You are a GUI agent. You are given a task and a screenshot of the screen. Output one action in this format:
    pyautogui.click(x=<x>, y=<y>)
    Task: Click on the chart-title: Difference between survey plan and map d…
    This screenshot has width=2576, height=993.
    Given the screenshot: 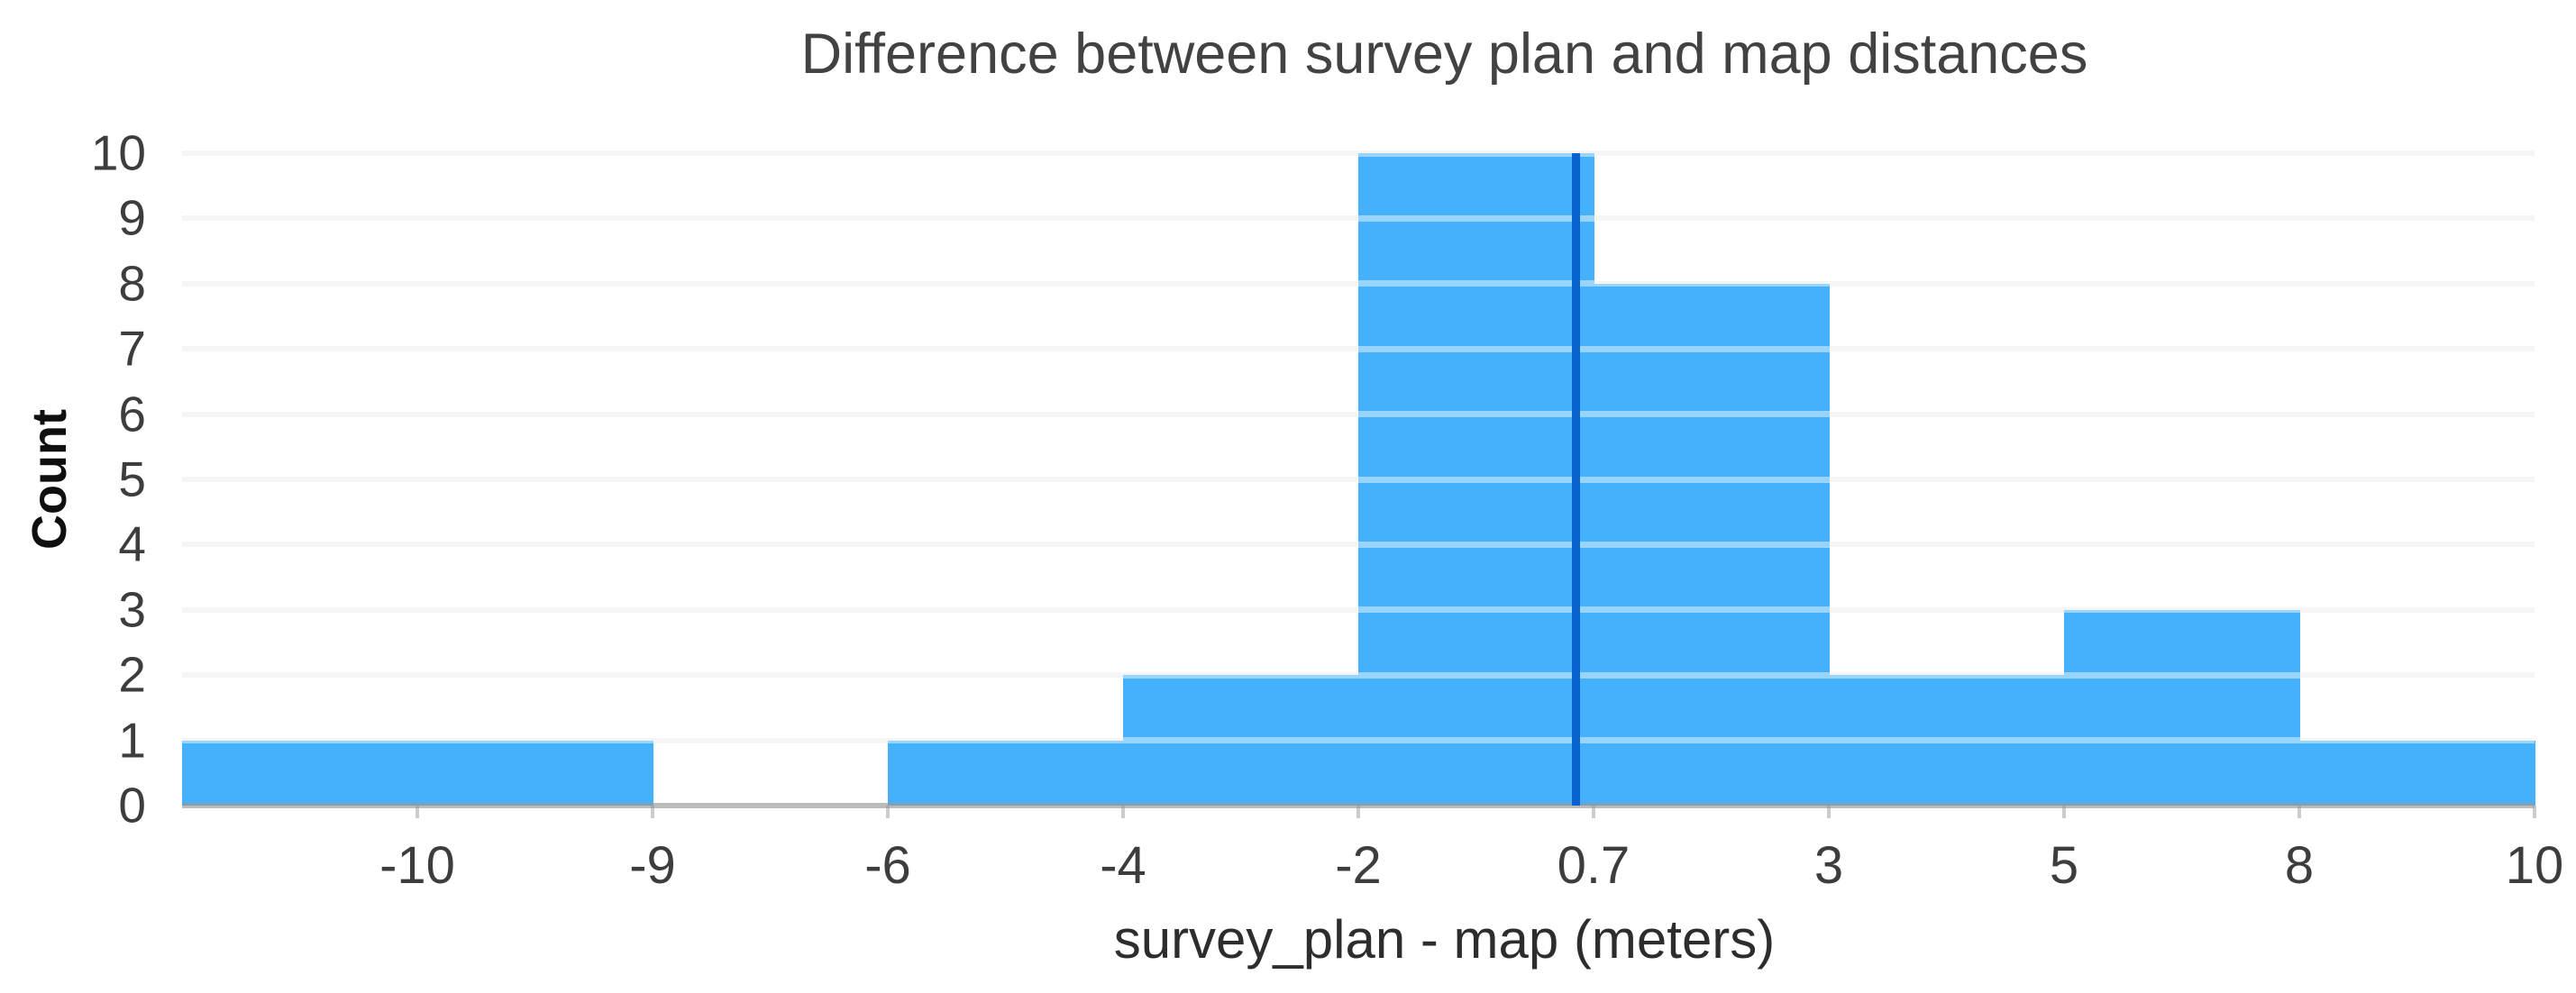 What is the action you would take?
    pyautogui.click(x=1444, y=54)
    